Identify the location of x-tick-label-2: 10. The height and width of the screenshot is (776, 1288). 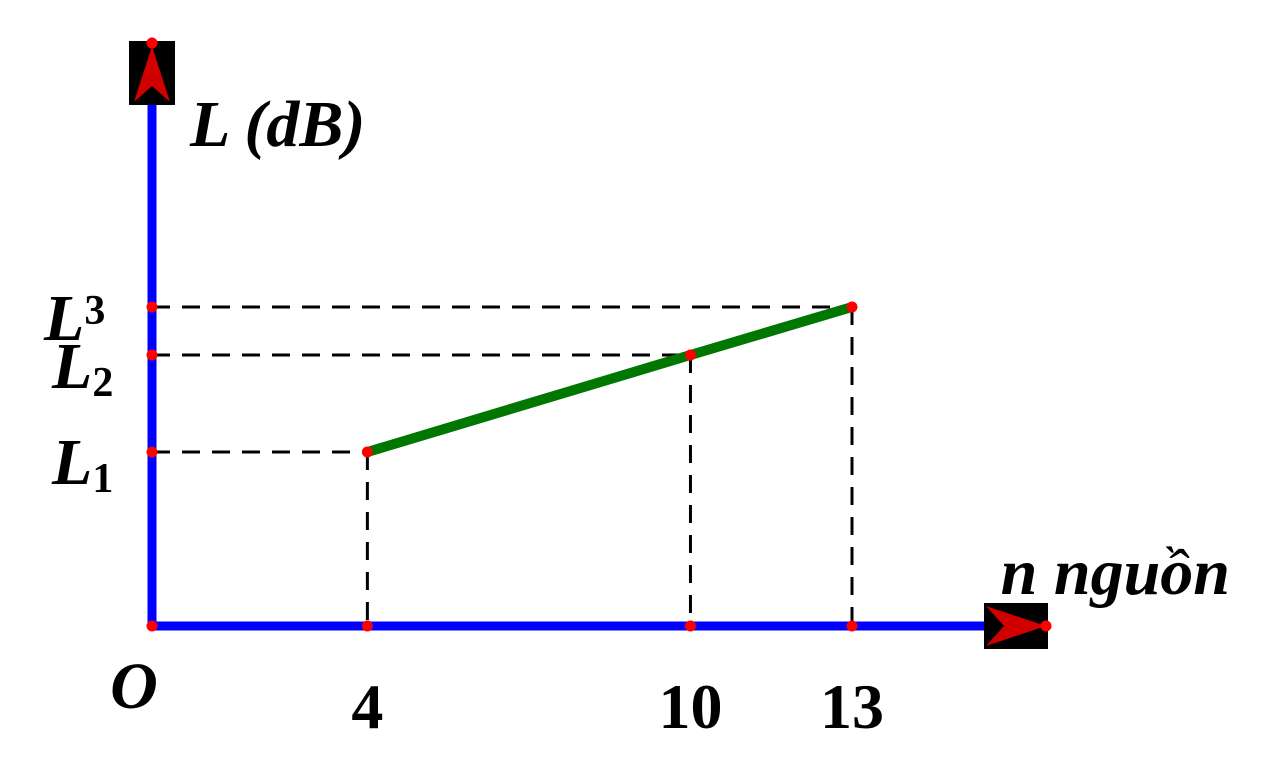
(690, 706).